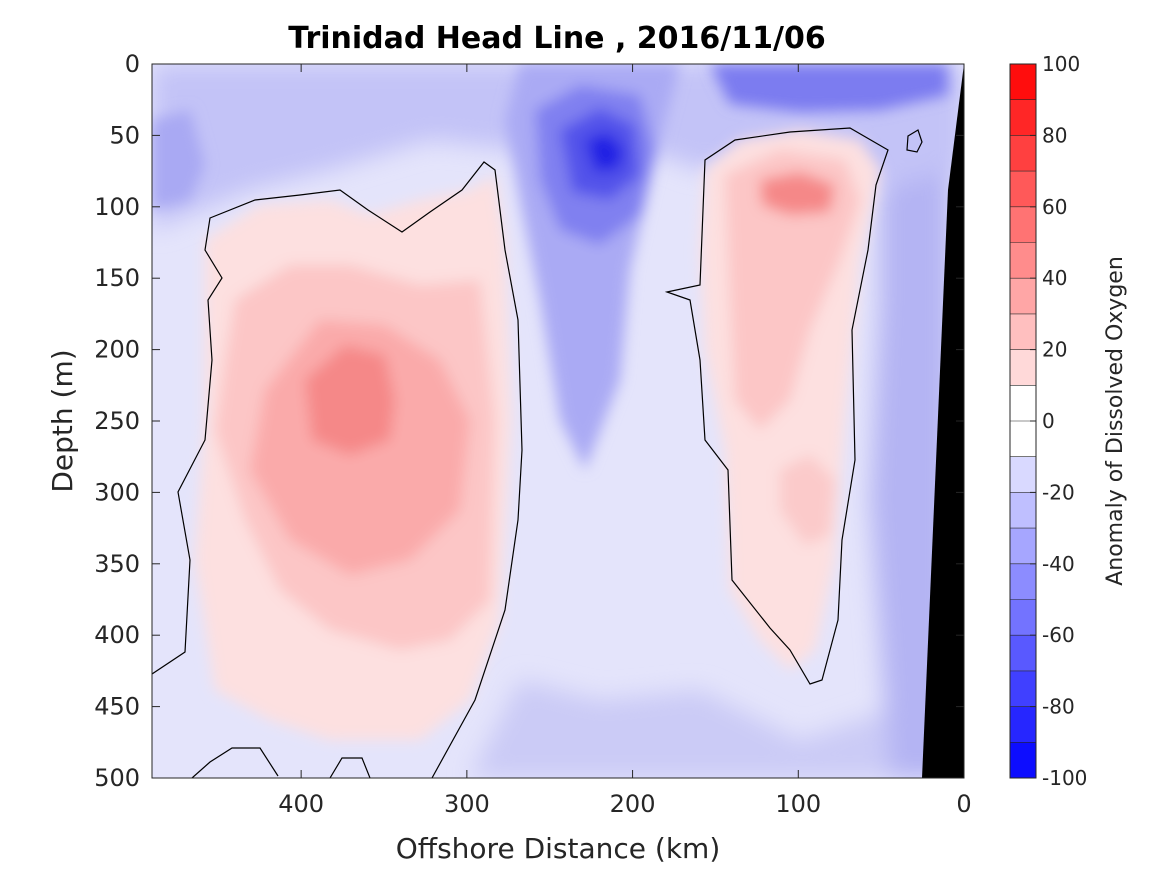  I want to click on zero-contour-bottom-left, so click(235, 762).